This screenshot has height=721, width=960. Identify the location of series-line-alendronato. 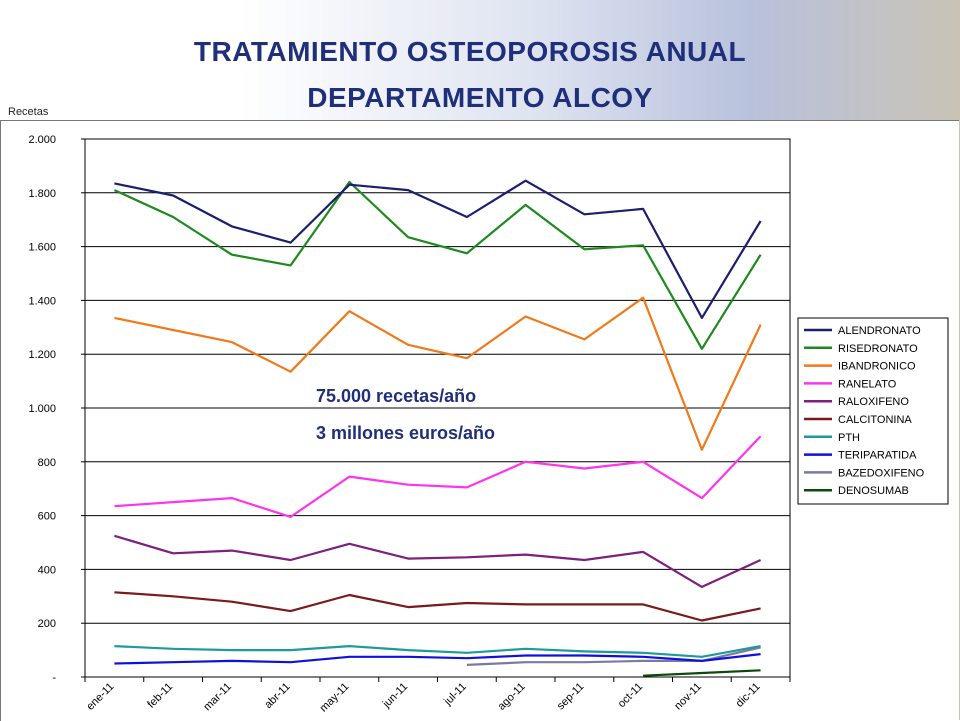
(438, 249).